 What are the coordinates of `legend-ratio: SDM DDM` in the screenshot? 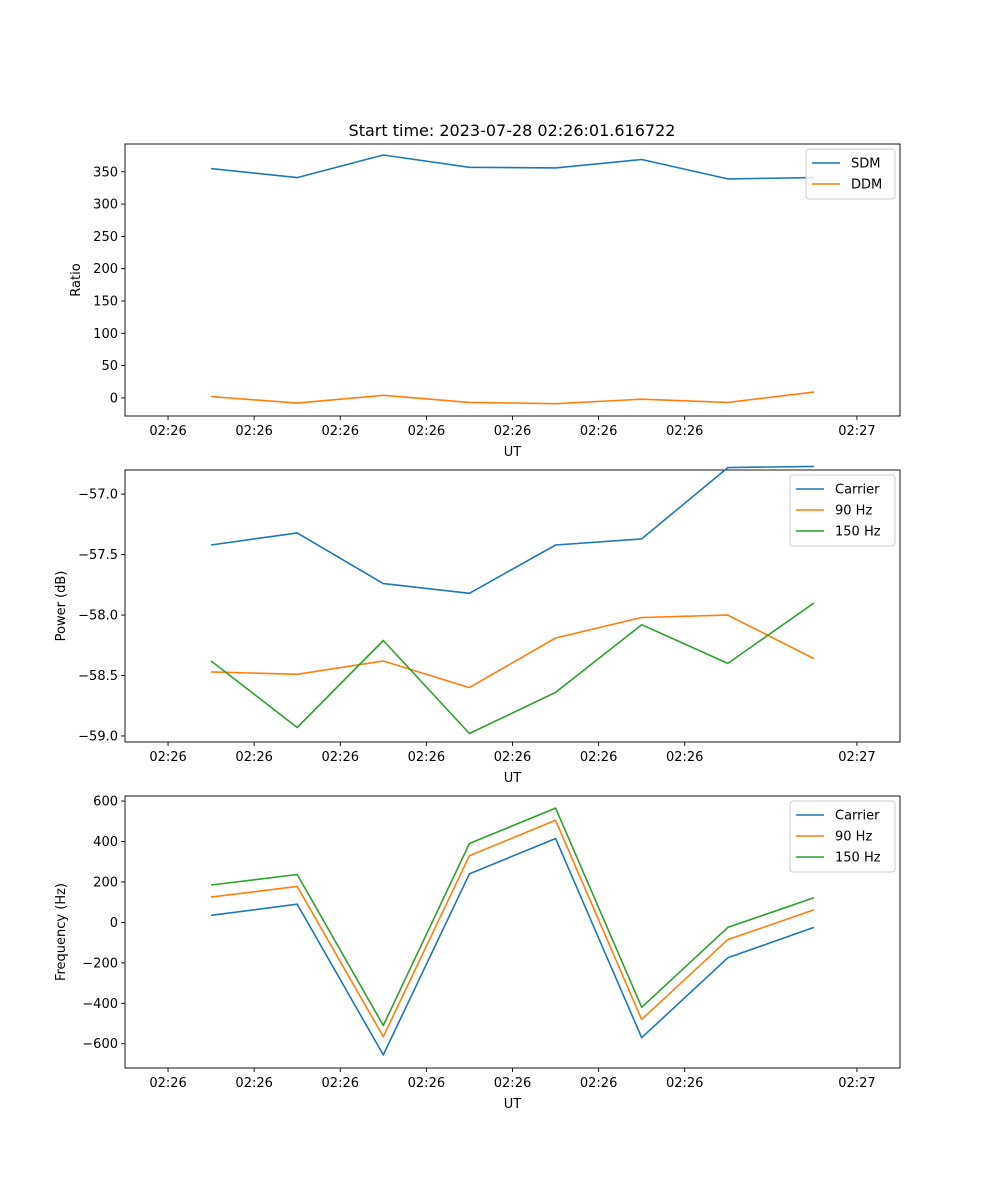 It's located at (850, 174).